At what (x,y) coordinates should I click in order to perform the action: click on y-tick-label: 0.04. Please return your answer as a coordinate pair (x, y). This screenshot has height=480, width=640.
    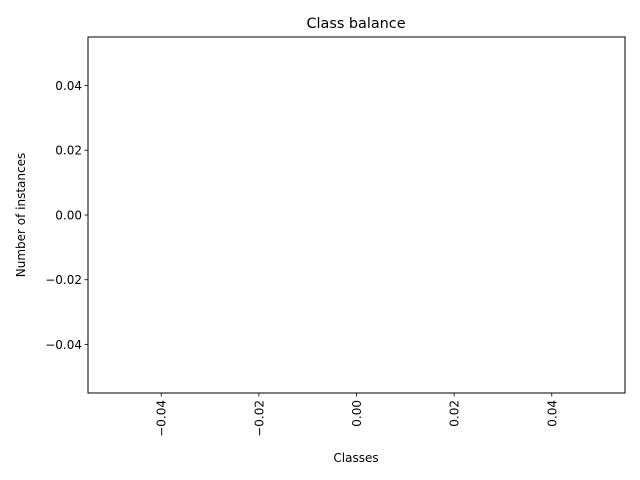
    Looking at the image, I should click on (68, 86).